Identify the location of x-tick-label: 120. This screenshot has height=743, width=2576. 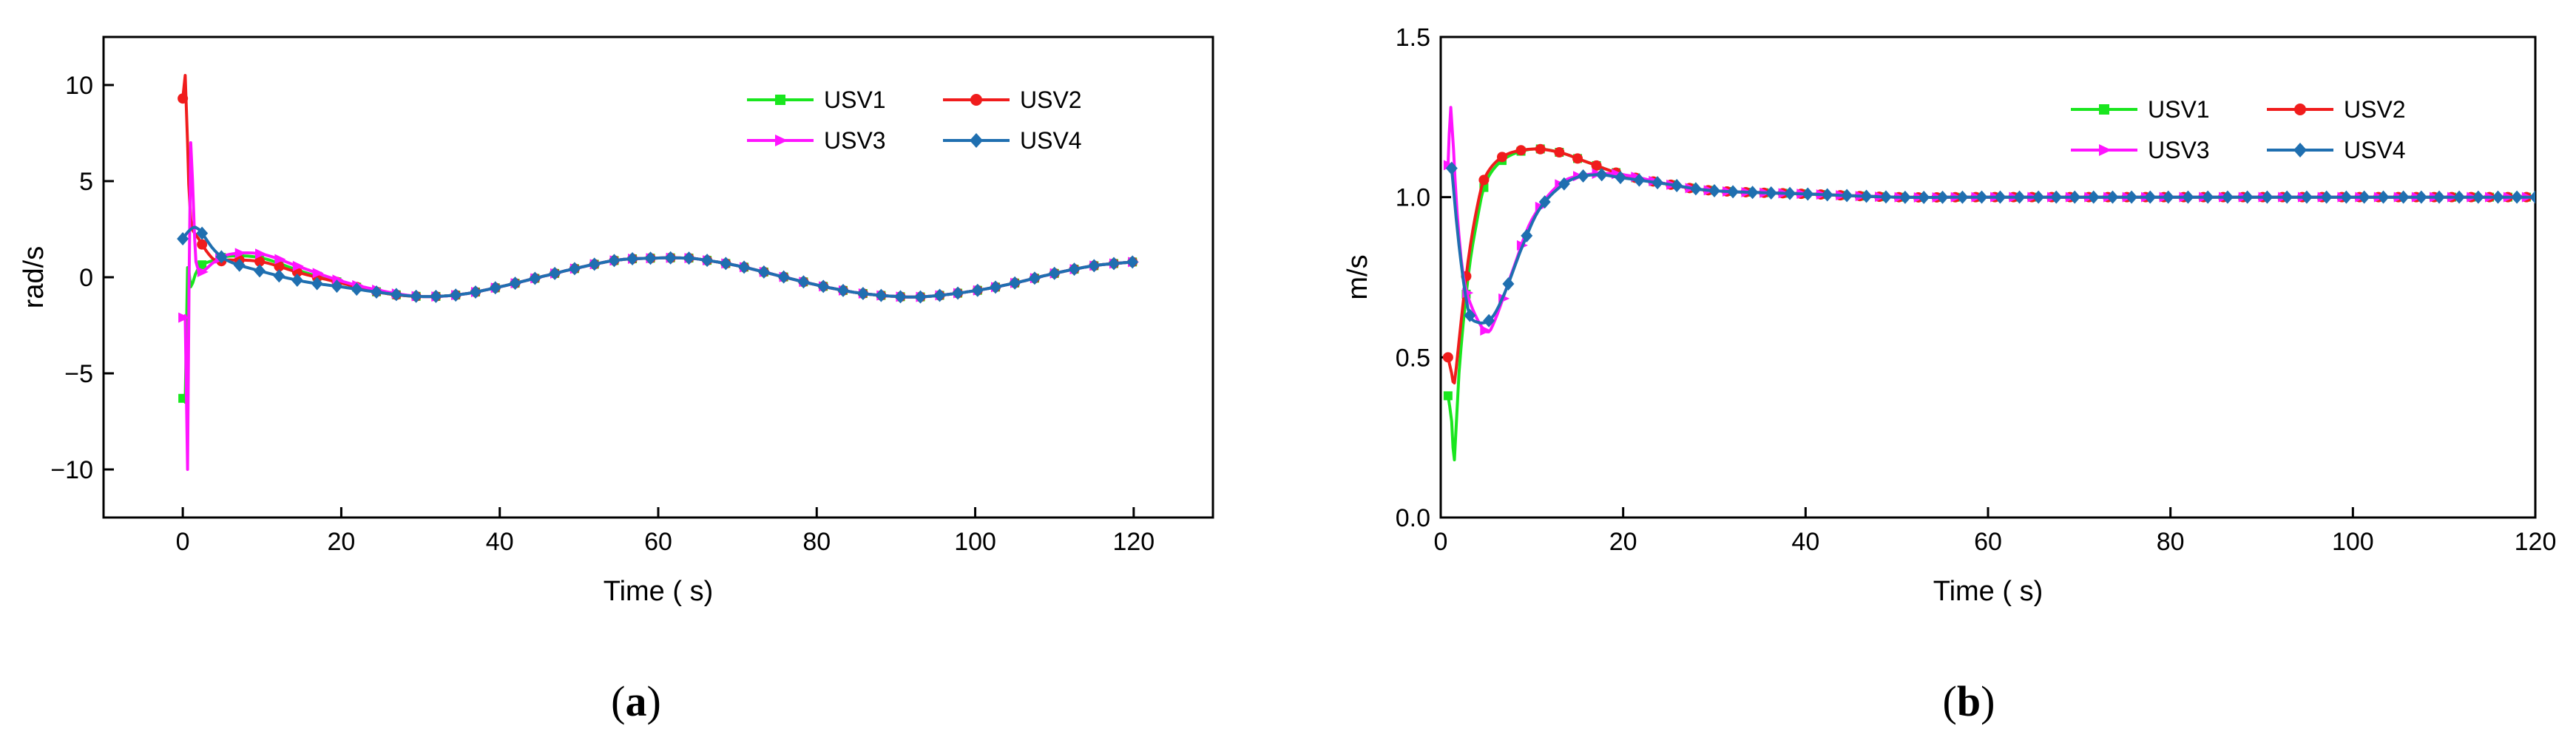
(2536, 542).